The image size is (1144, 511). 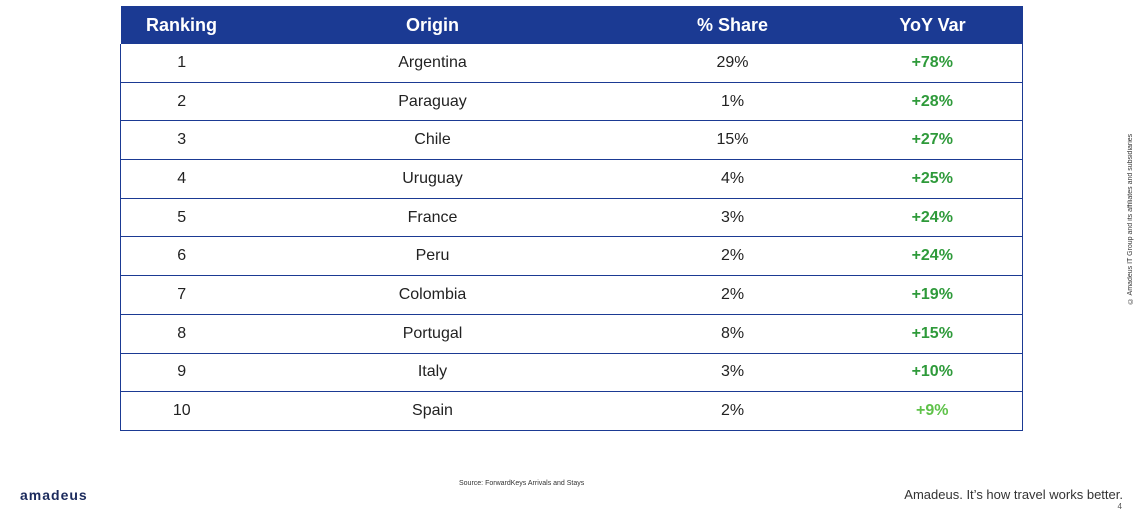 What do you see at coordinates (732, 179) in the screenshot?
I see `share-cell: 4%` at bounding box center [732, 179].